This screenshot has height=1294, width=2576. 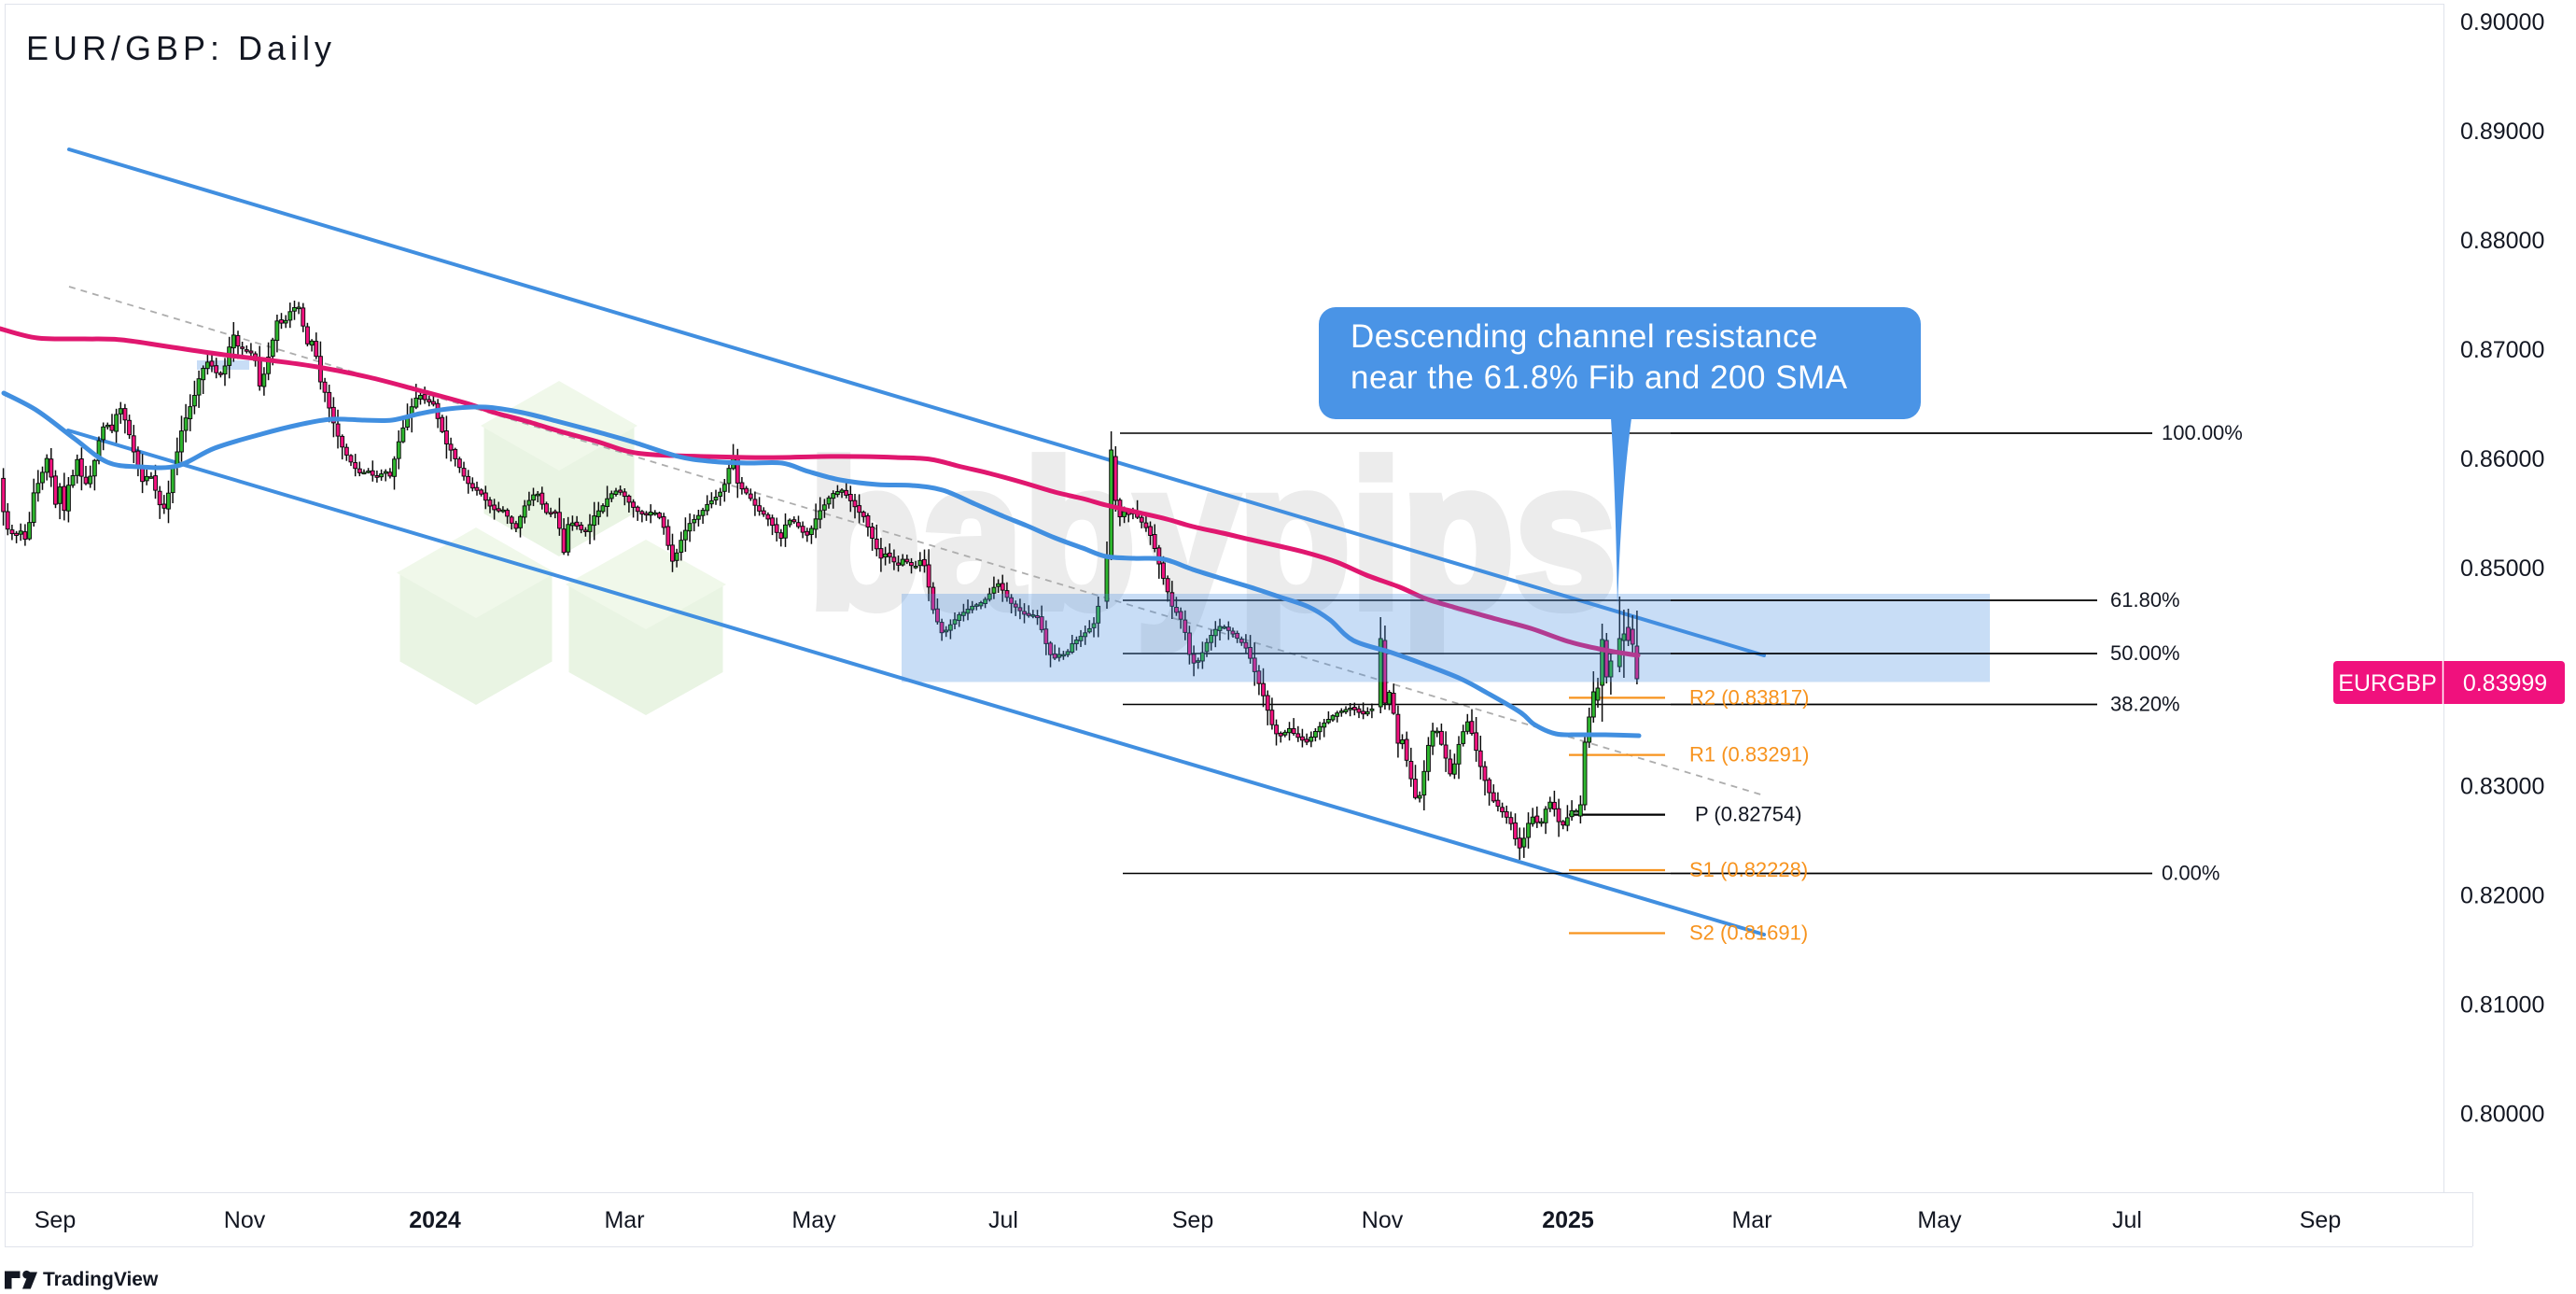 What do you see at coordinates (2502, 132) in the screenshot?
I see `svg-text: 0.89000` at bounding box center [2502, 132].